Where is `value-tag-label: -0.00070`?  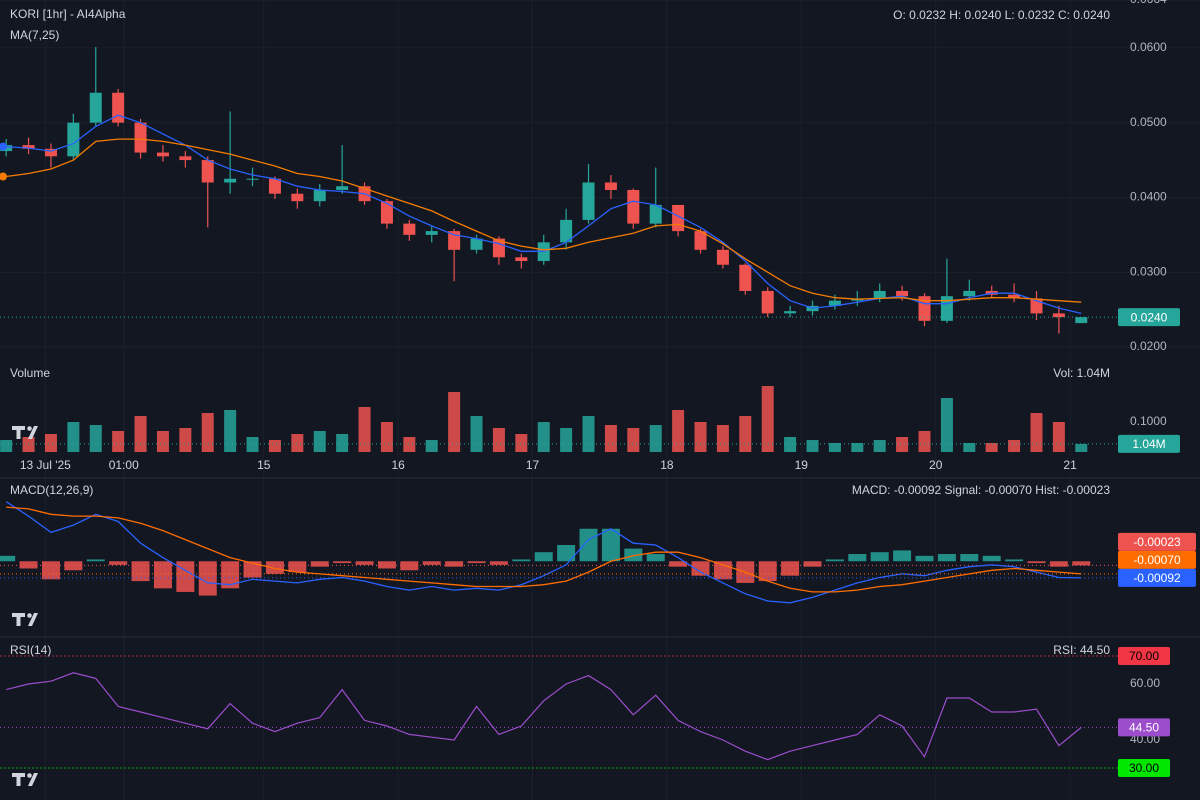 value-tag-label: -0.00070 is located at coordinates (1157, 560).